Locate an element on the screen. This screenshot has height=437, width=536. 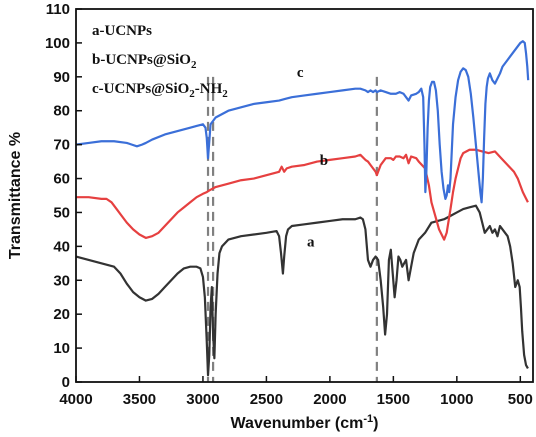
y-tick-label: 40 is located at coordinates (61, 246).